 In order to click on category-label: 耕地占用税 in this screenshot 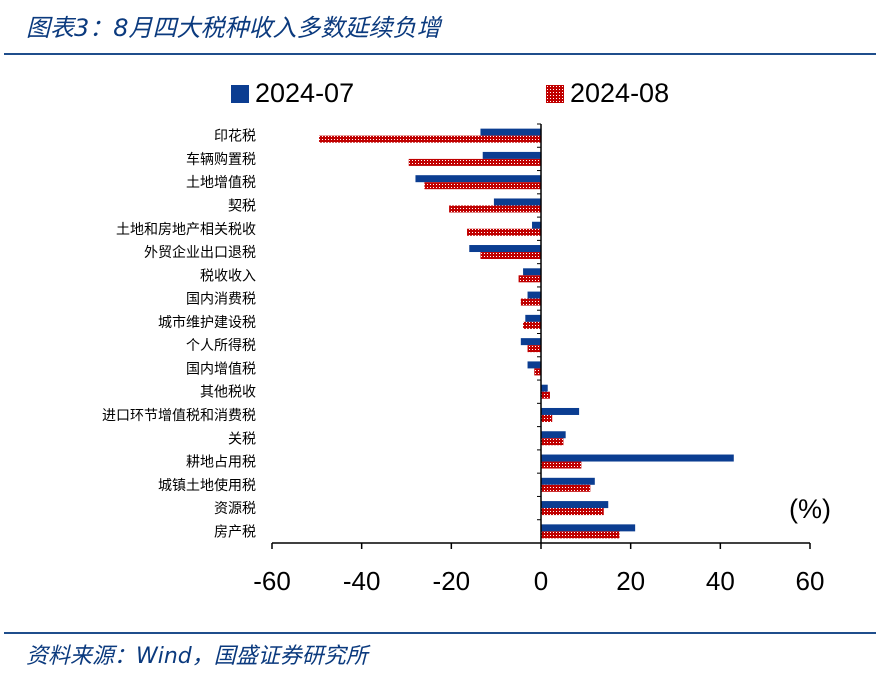, I will do `click(221, 462)`.